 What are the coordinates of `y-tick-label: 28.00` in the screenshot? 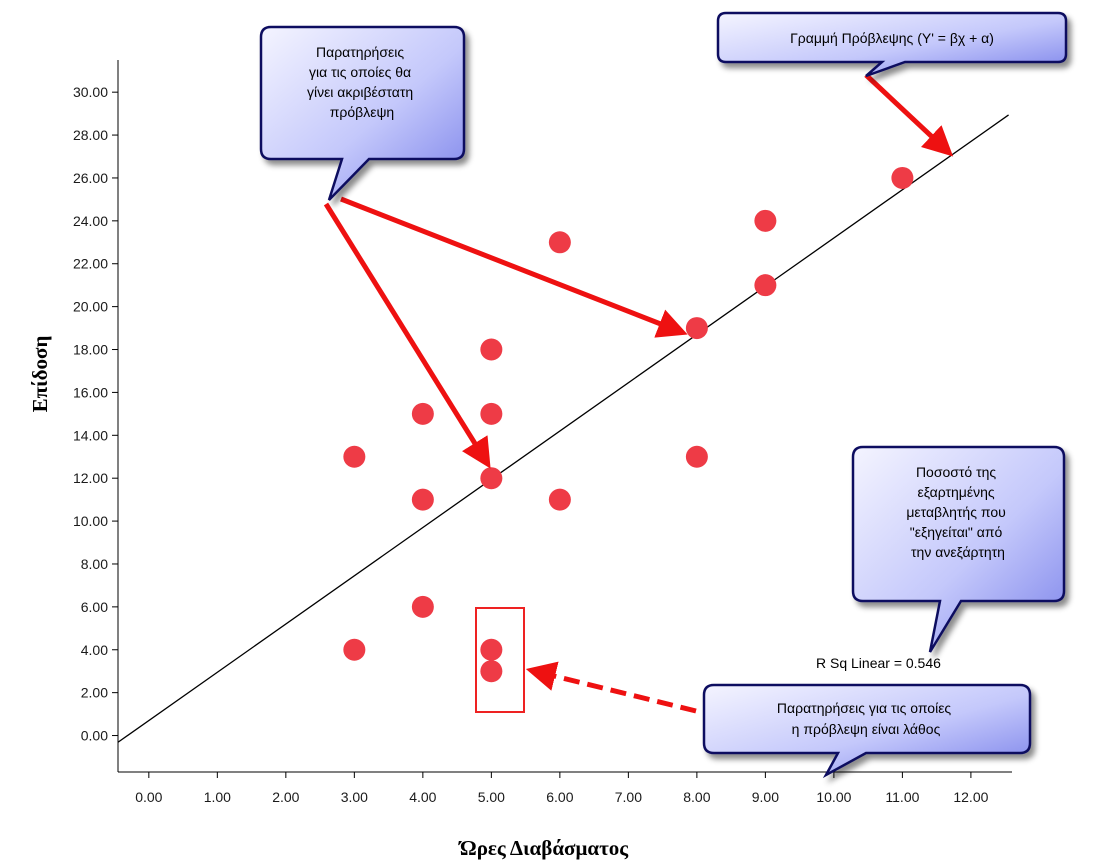 It's located at (90, 135).